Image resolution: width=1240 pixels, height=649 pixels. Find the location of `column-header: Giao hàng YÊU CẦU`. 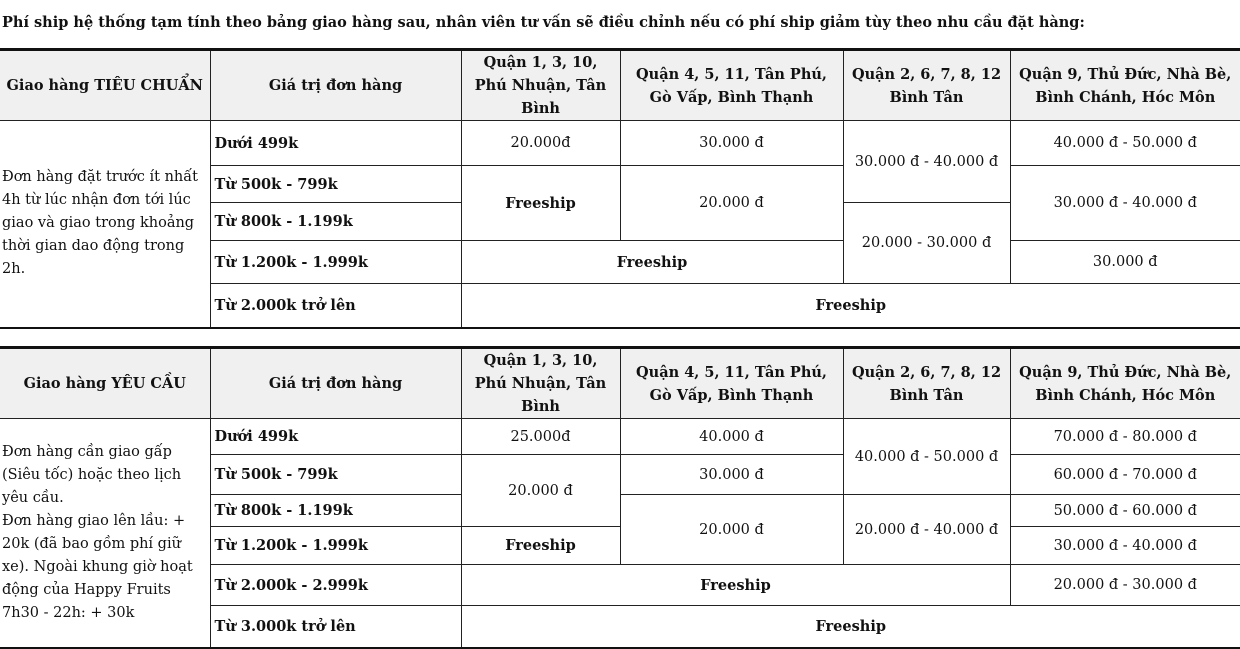

column-header: Giao hàng YÊU CẦU is located at coordinates (105, 383).